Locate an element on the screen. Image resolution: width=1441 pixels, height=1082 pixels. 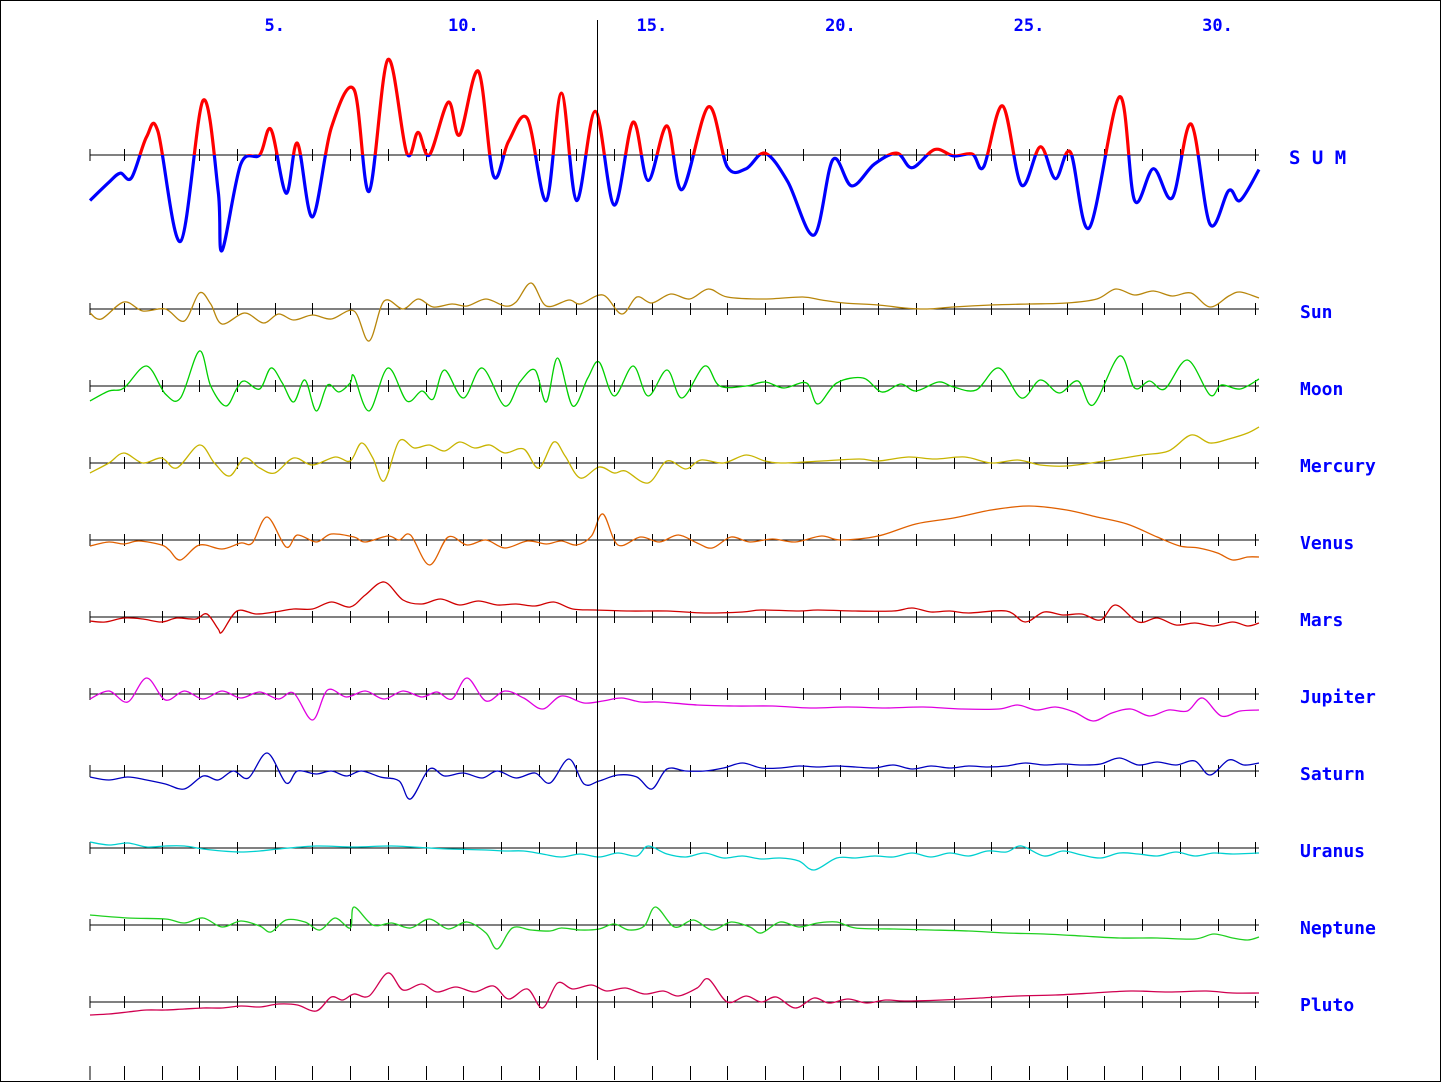
mars-axis-ticks is located at coordinates (672, 617).